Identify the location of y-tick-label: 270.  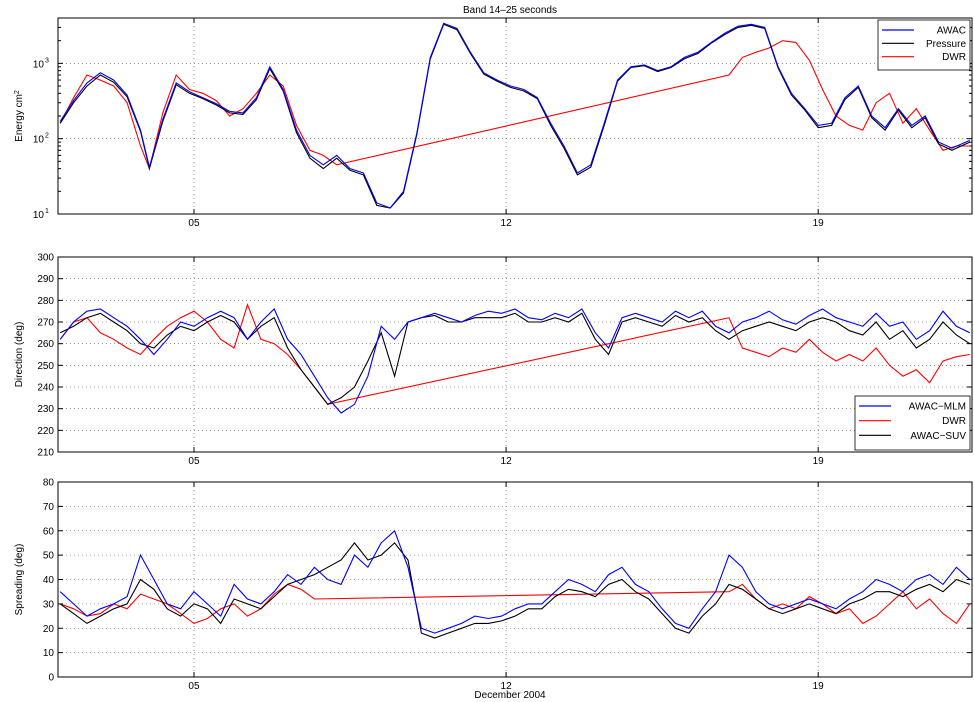
(45, 323).